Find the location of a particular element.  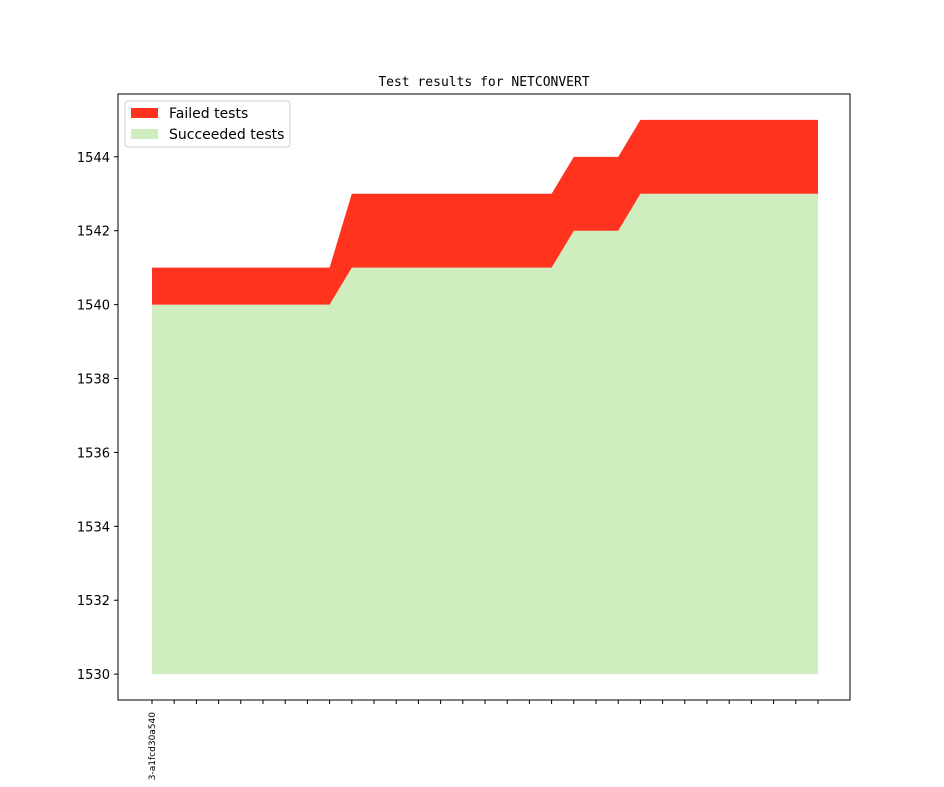

legend: Failed tests Succeeded tests is located at coordinates (207, 124).